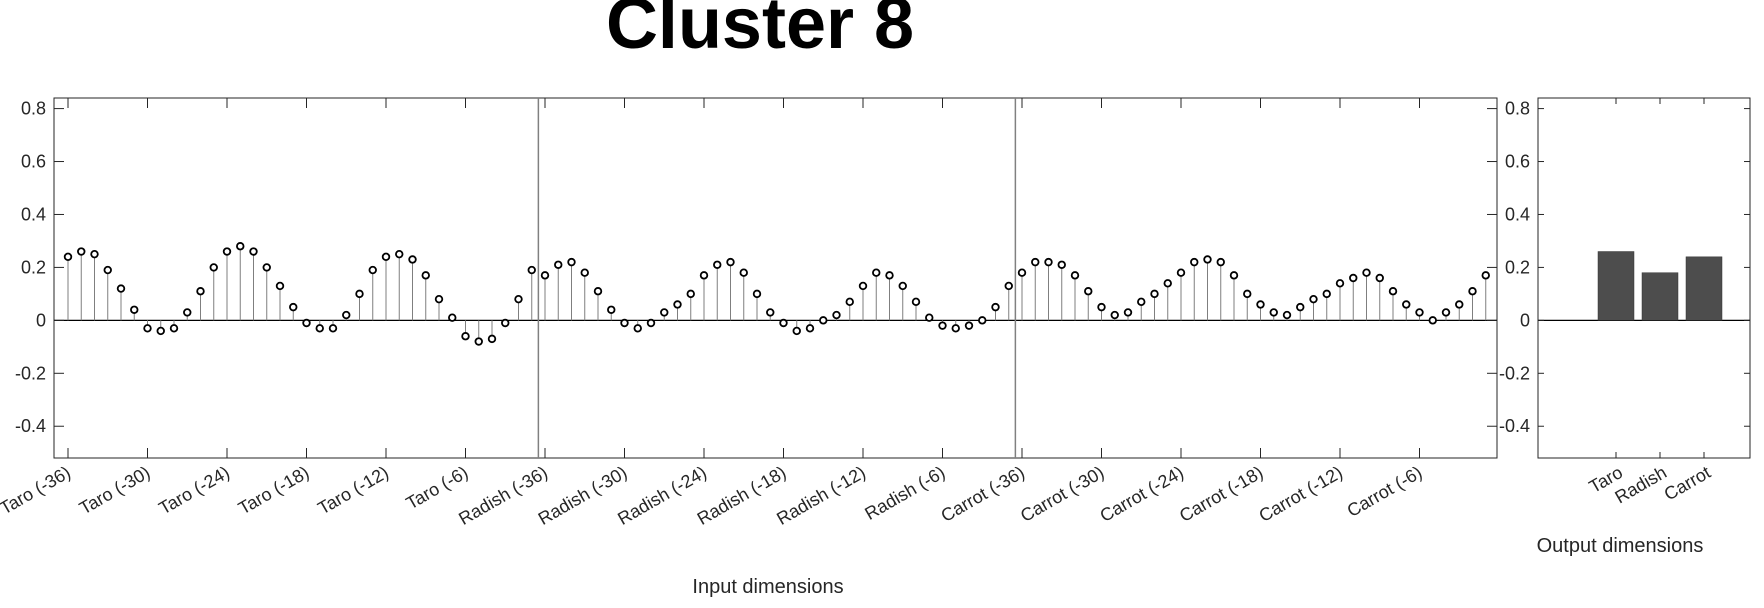  I want to click on stem-x-tick-label: Radish (-6), so click(904, 493).